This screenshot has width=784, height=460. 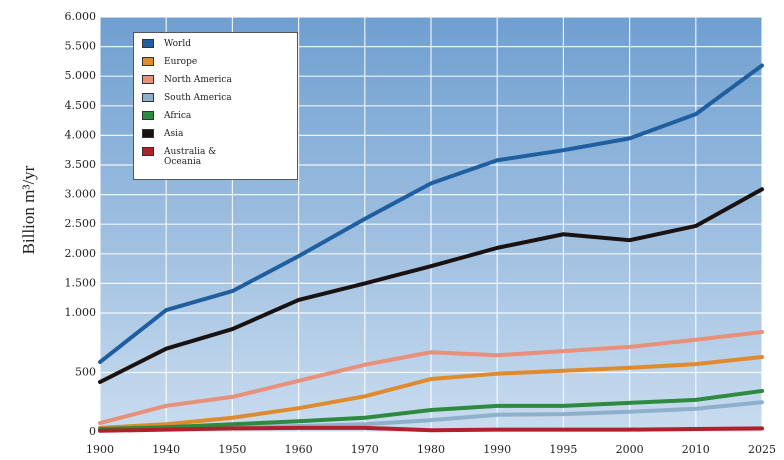 What do you see at coordinates (299, 449) in the screenshot?
I see `x-tick-label: 1960` at bounding box center [299, 449].